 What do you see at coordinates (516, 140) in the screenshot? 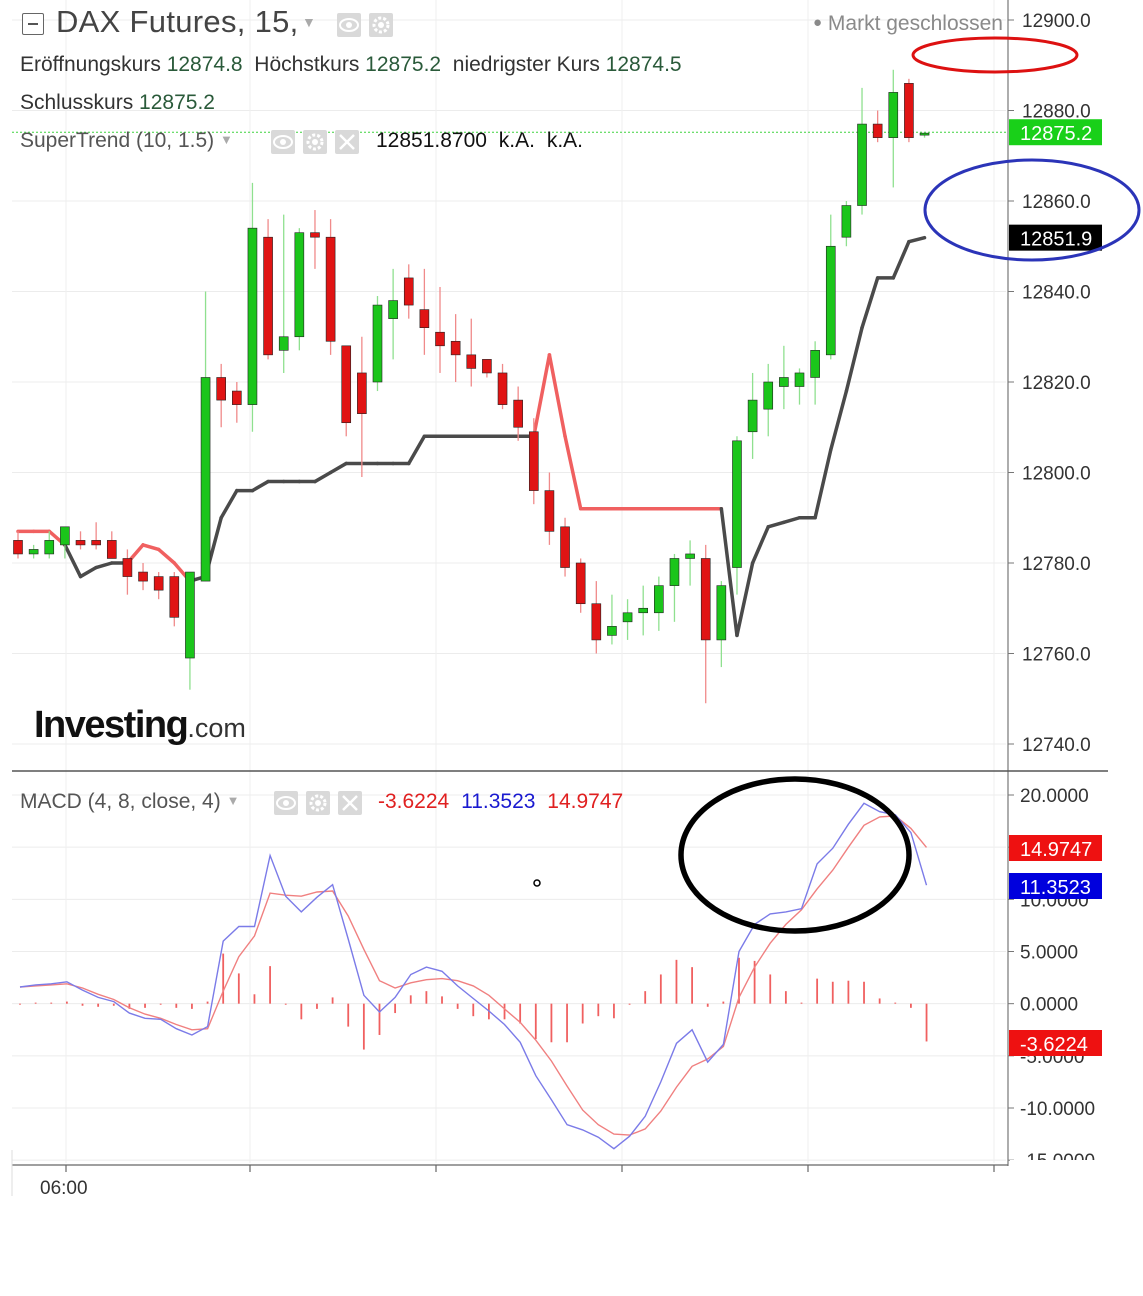
I see `supertrend-na-1: k.A.` at bounding box center [516, 140].